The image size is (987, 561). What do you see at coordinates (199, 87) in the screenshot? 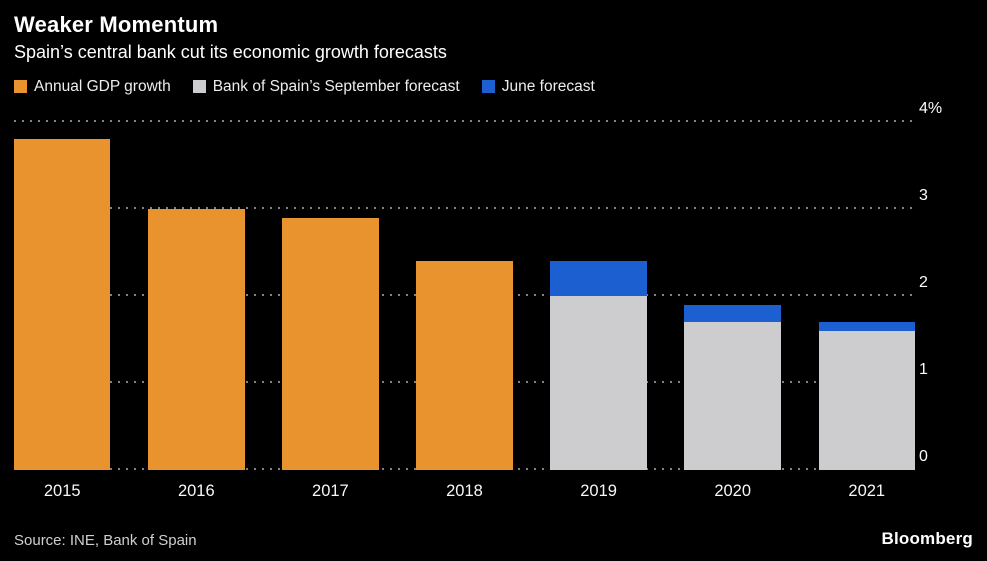
I see `gray-square-icon` at bounding box center [199, 87].